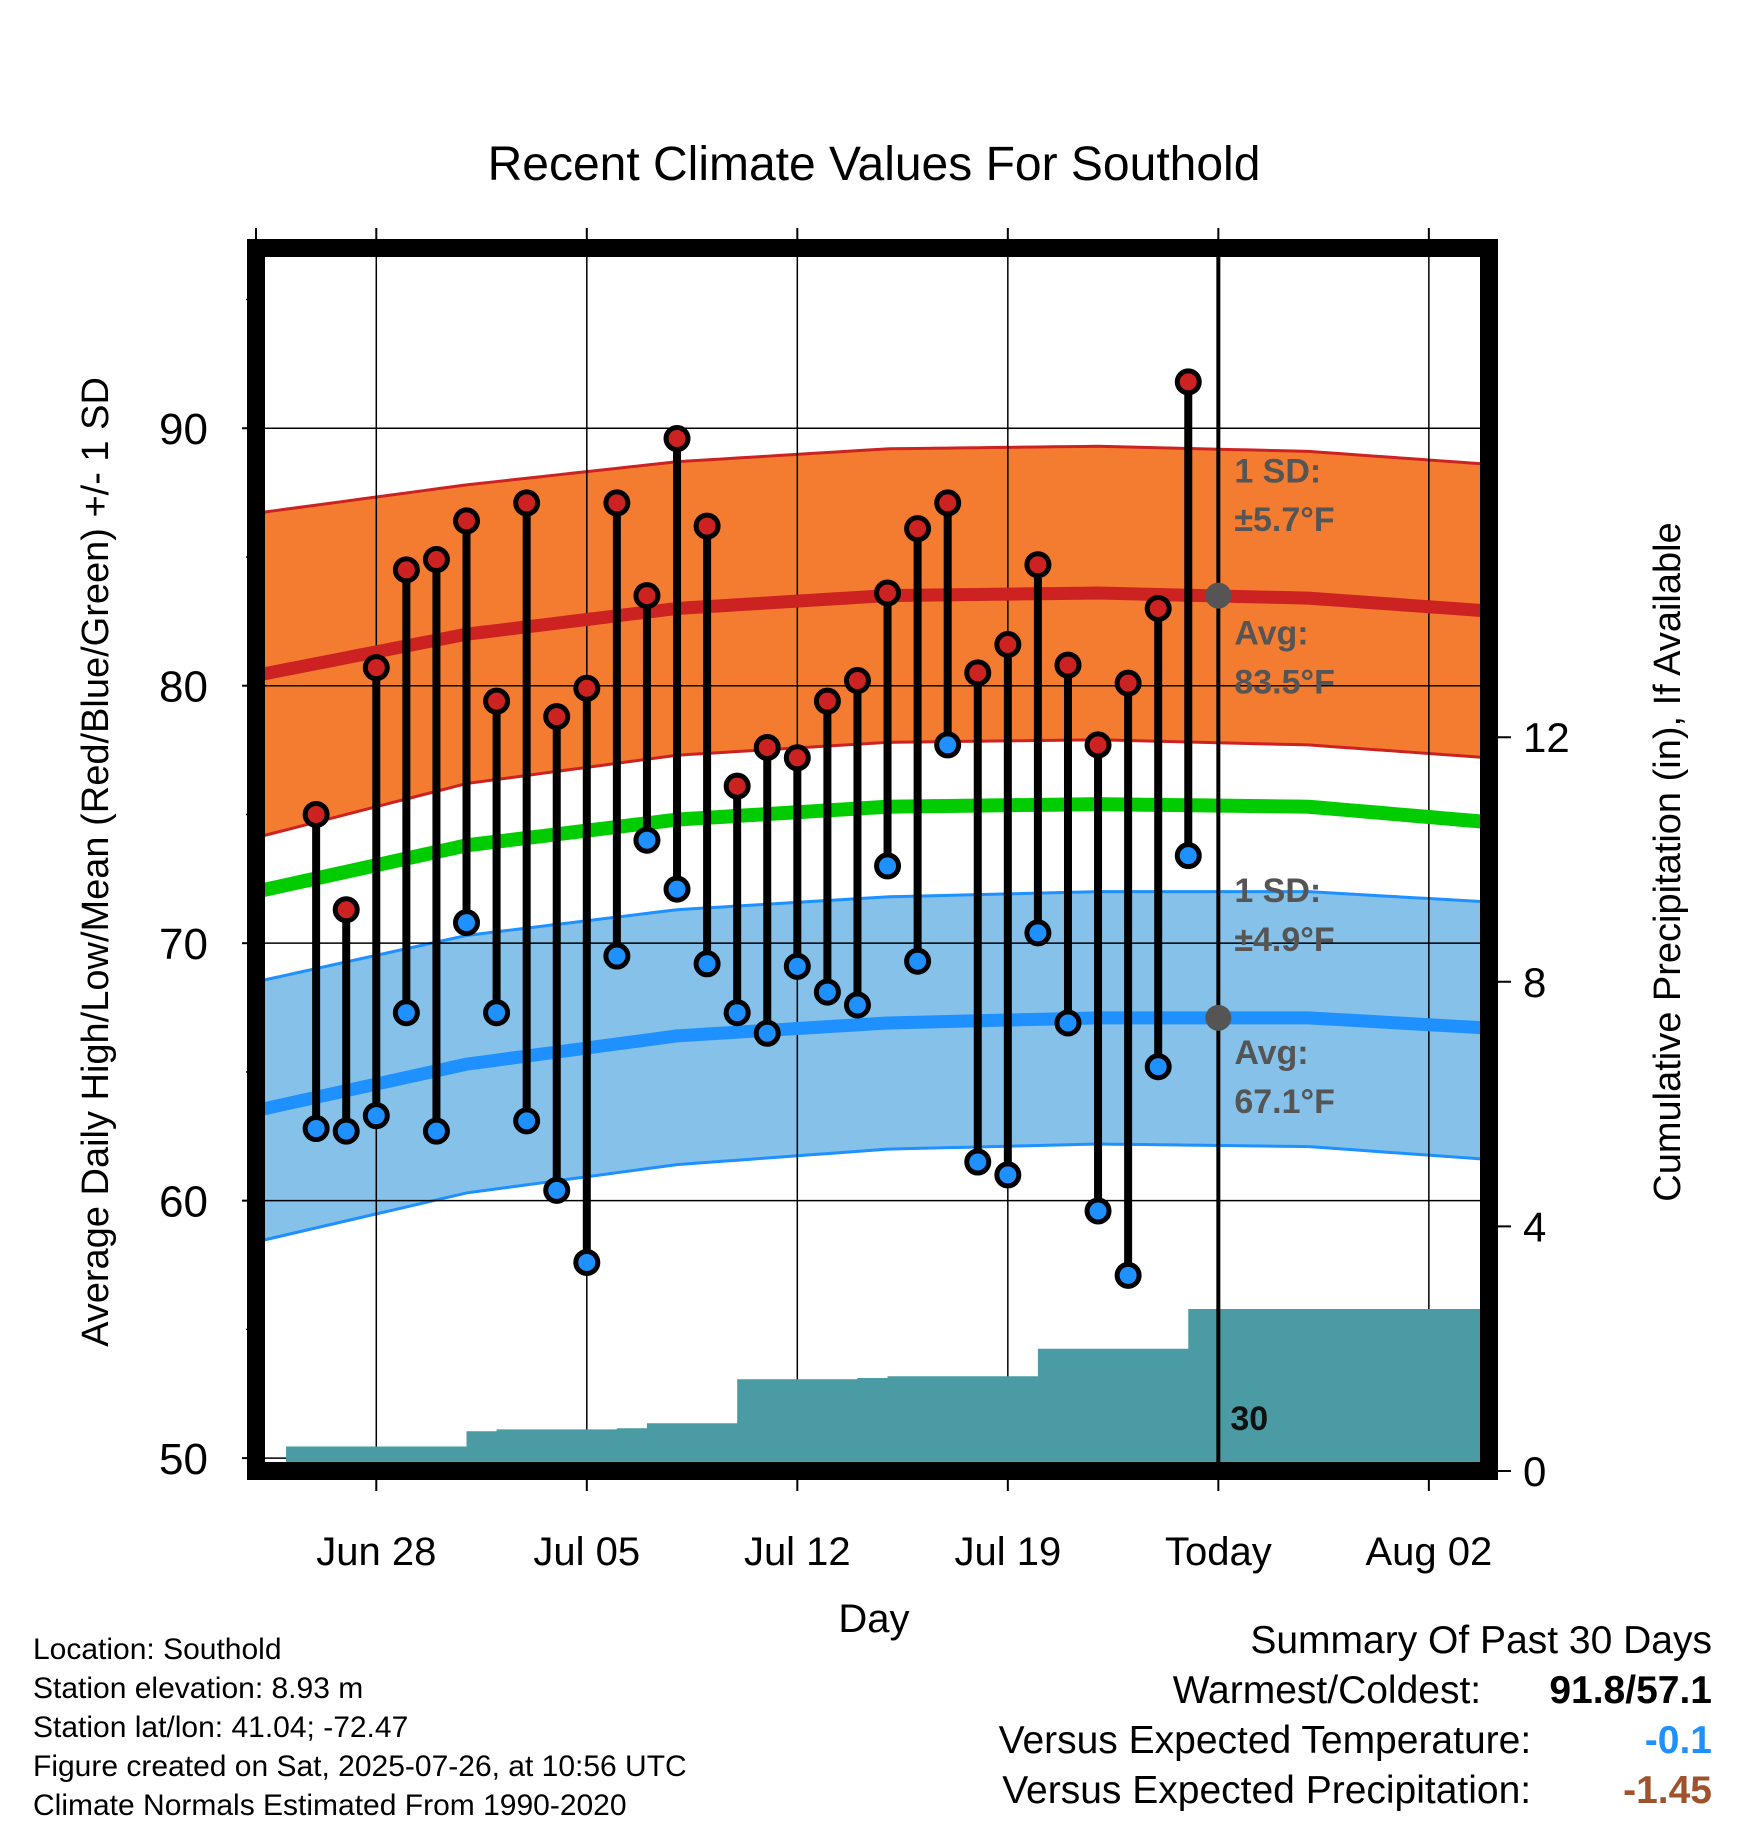 The image size is (1748, 1828). Describe the element at coordinates (1327, 1690) in the screenshot. I see `warm-cold-label: Warmest/Coldest:` at that location.